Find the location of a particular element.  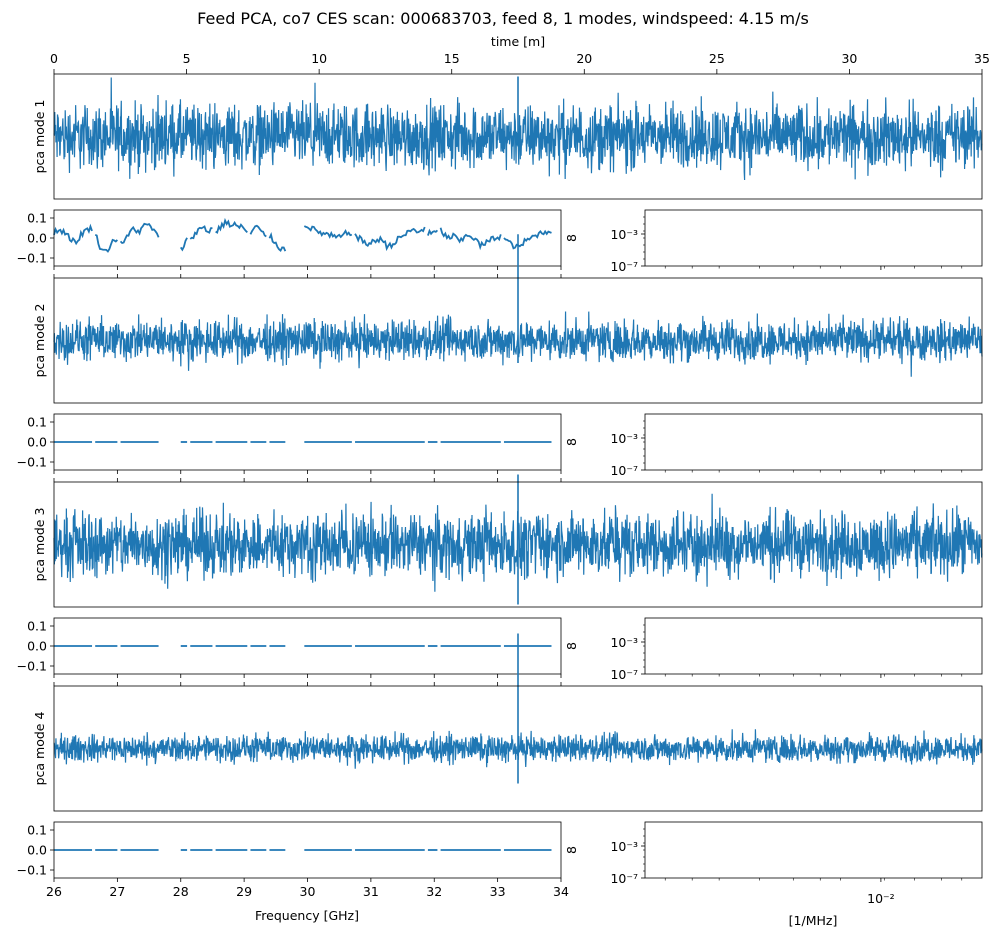

spec-xtick-label: 10⁻² is located at coordinates (881, 898).